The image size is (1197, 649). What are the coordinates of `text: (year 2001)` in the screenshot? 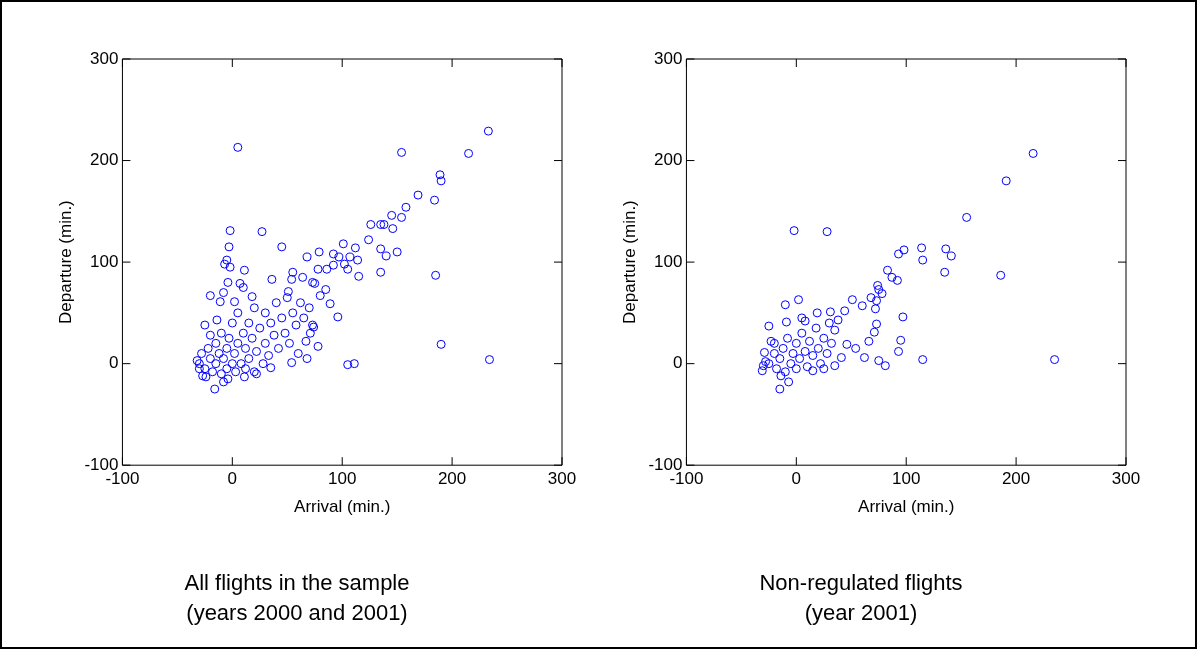 It's located at (861, 613).